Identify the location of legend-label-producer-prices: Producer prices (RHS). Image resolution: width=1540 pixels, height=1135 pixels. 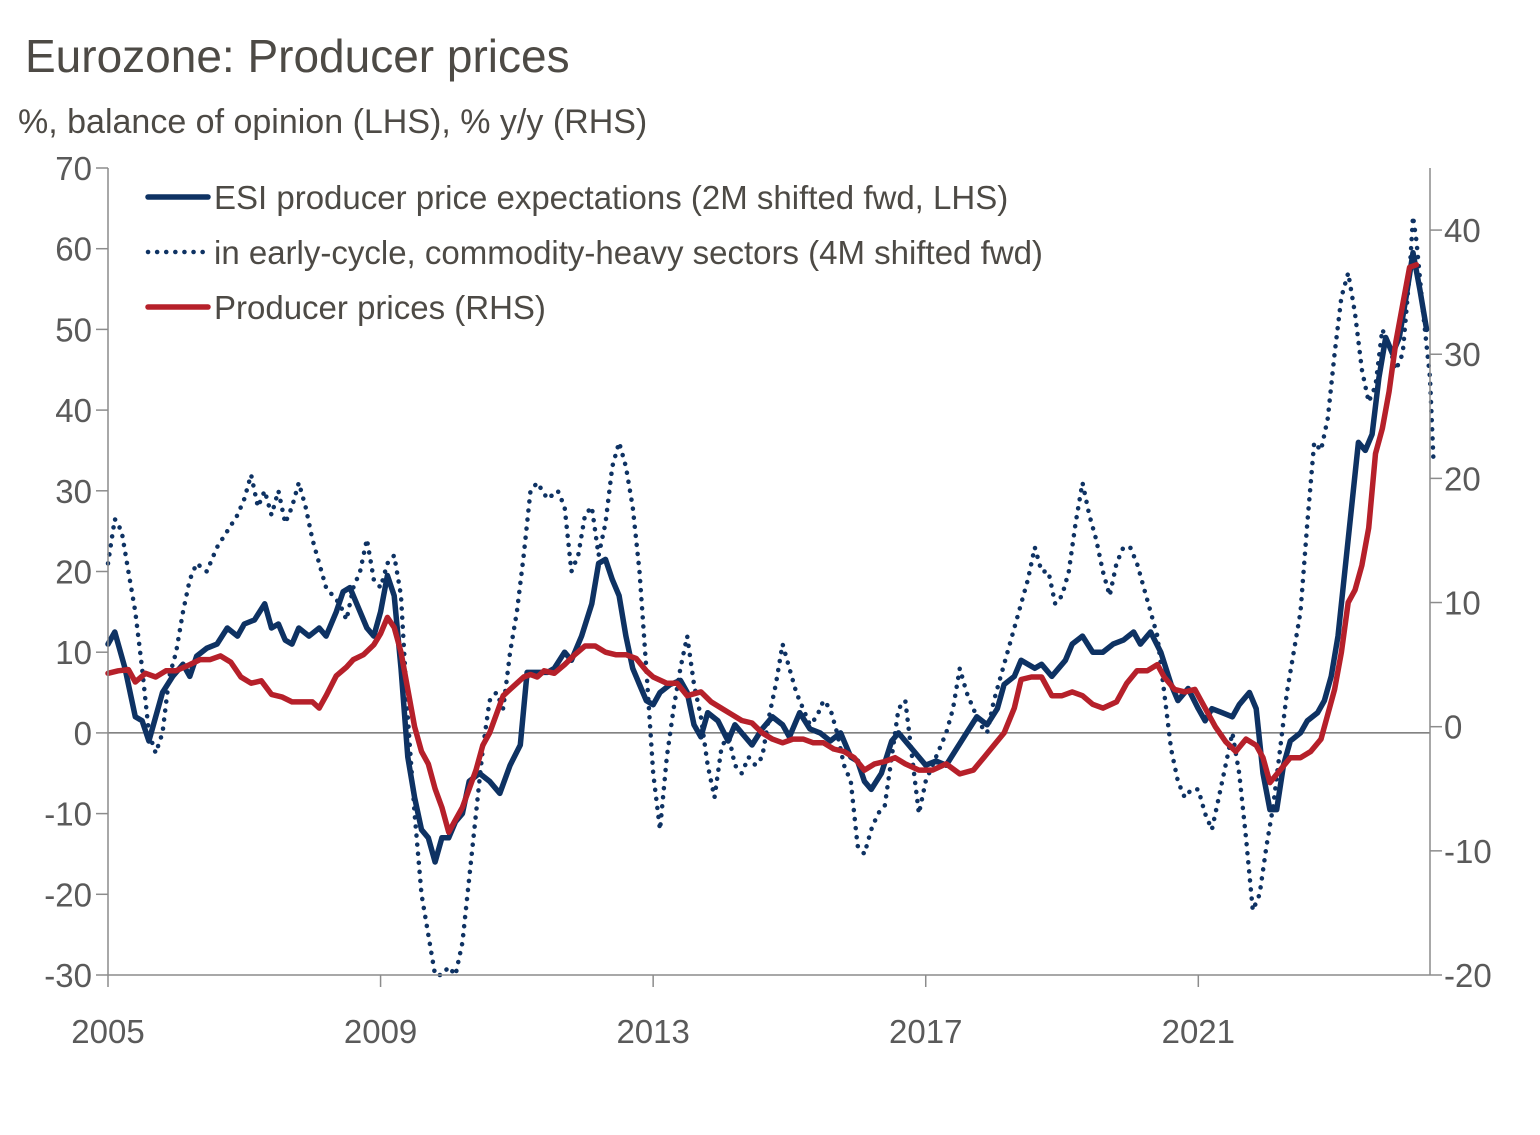
(380, 307).